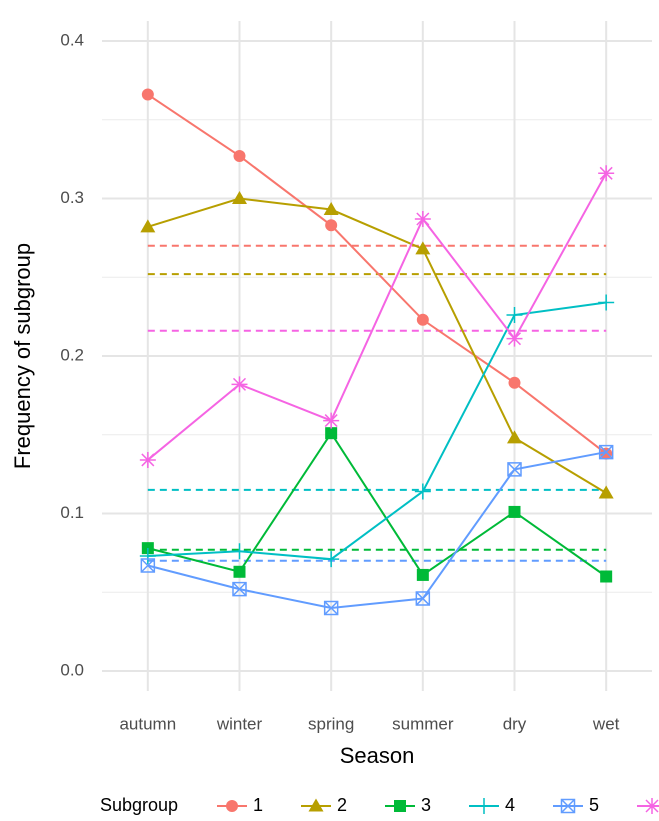 This screenshot has width=659, height=821. What do you see at coordinates (258, 805) in the screenshot?
I see `legend-label: 1` at bounding box center [258, 805].